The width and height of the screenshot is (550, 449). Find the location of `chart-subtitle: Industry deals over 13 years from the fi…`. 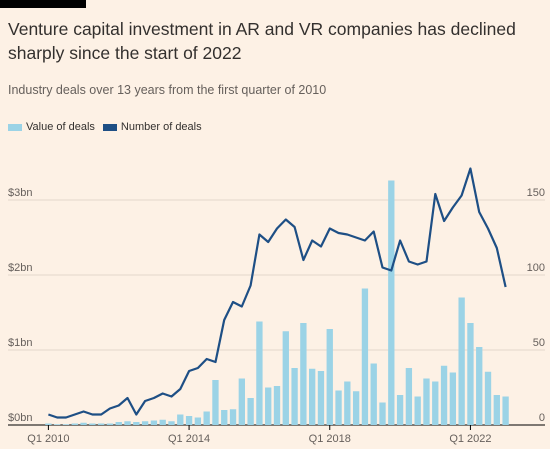

chart-subtitle: Industry deals over 13 years from the fi… is located at coordinates (167, 90).